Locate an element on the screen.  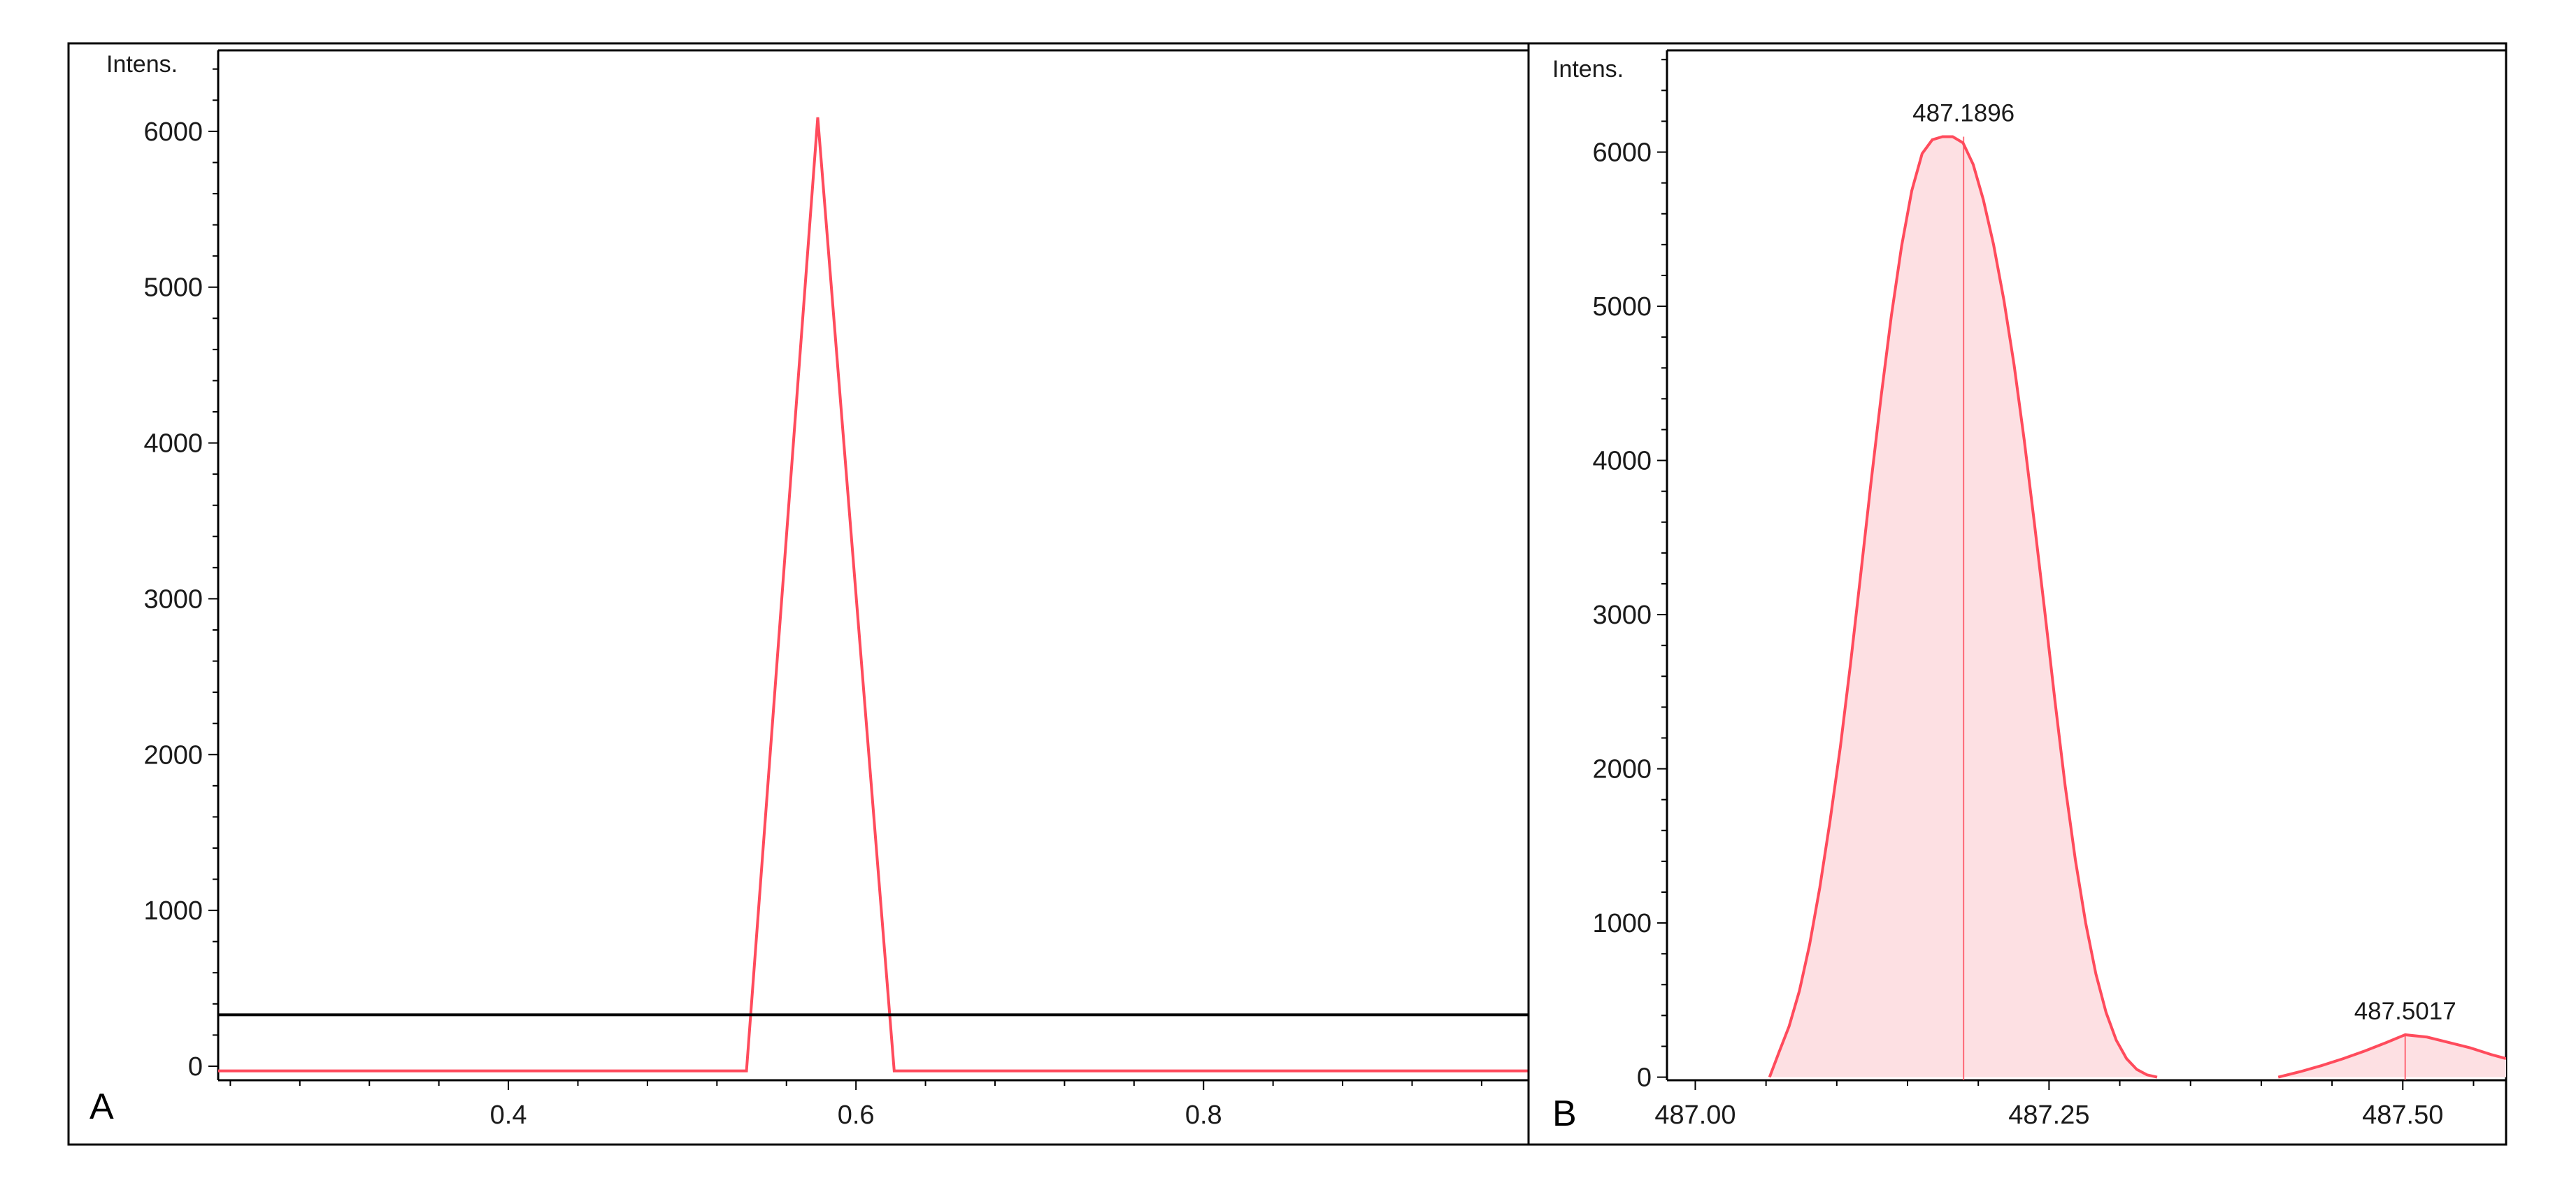
panel-b-y-tick-label: 5000 is located at coordinates (1622, 307).